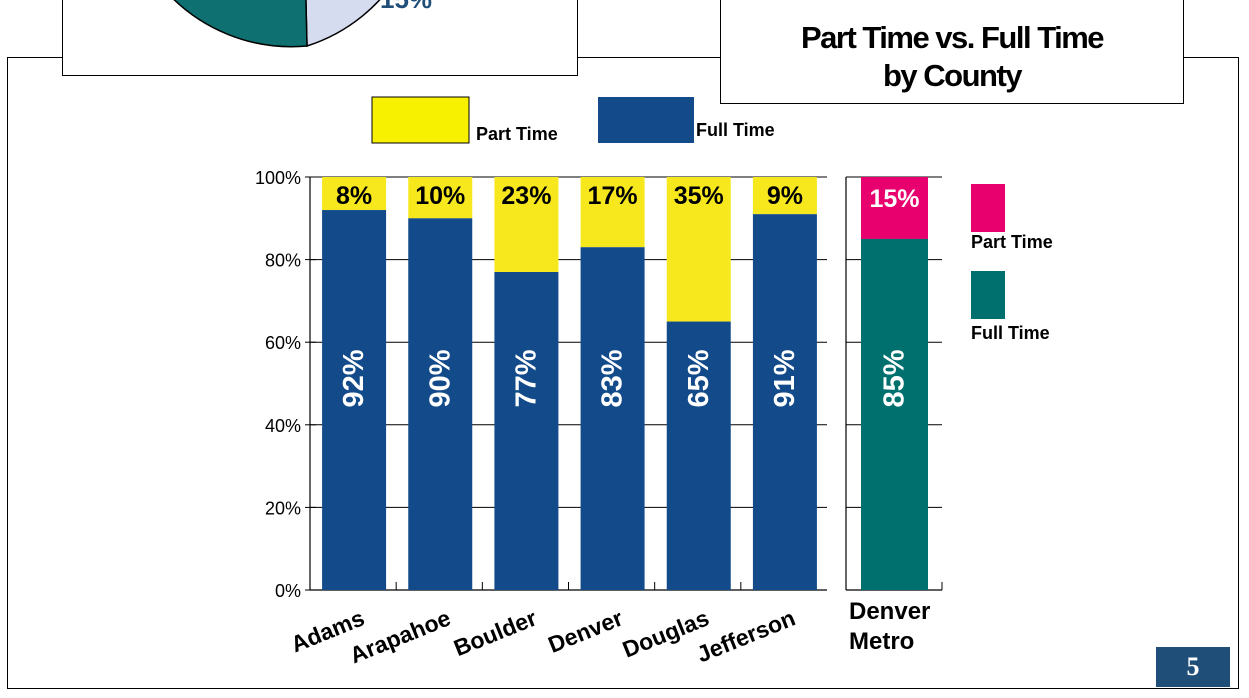  I want to click on data-label-full-time: 83%, so click(613, 378).